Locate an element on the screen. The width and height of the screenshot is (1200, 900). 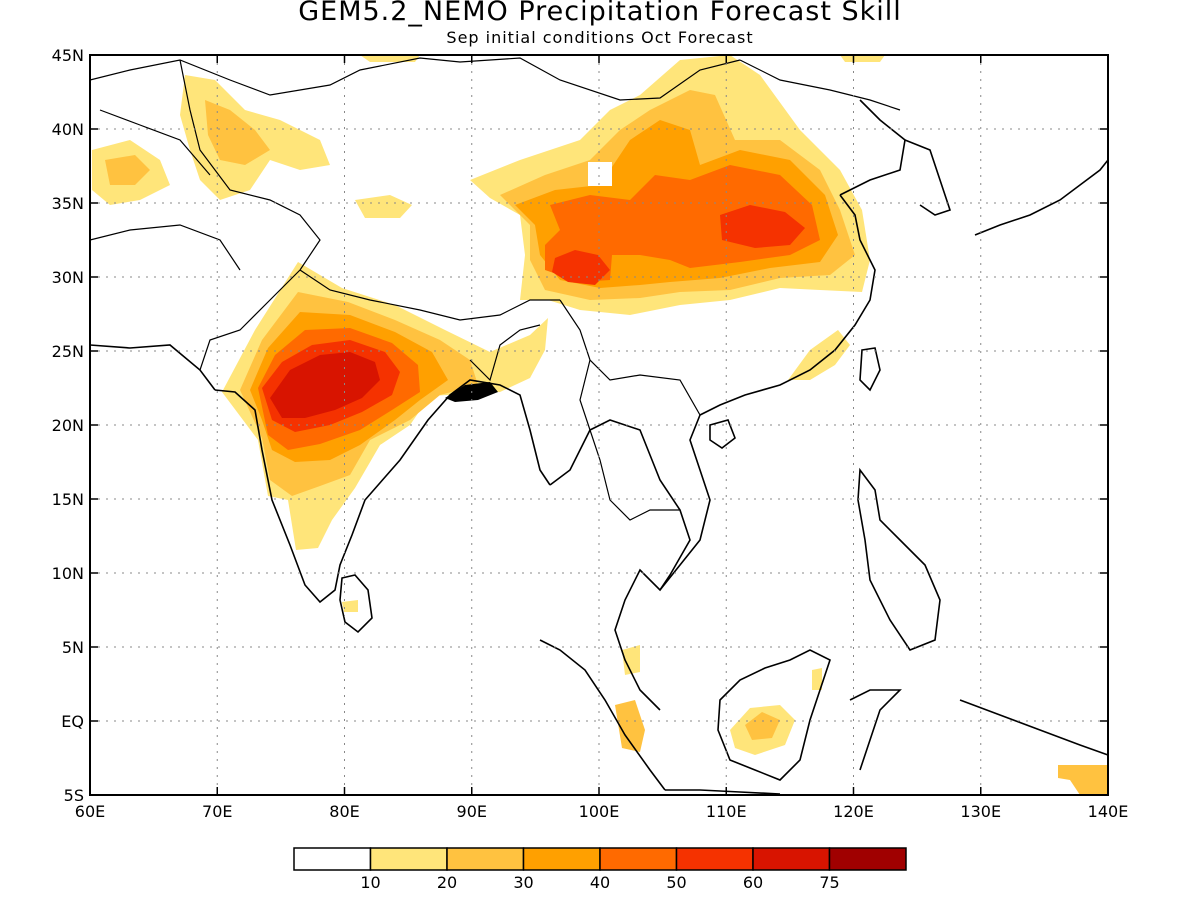
lat-tick-label: 5N is located at coordinates (73, 647).